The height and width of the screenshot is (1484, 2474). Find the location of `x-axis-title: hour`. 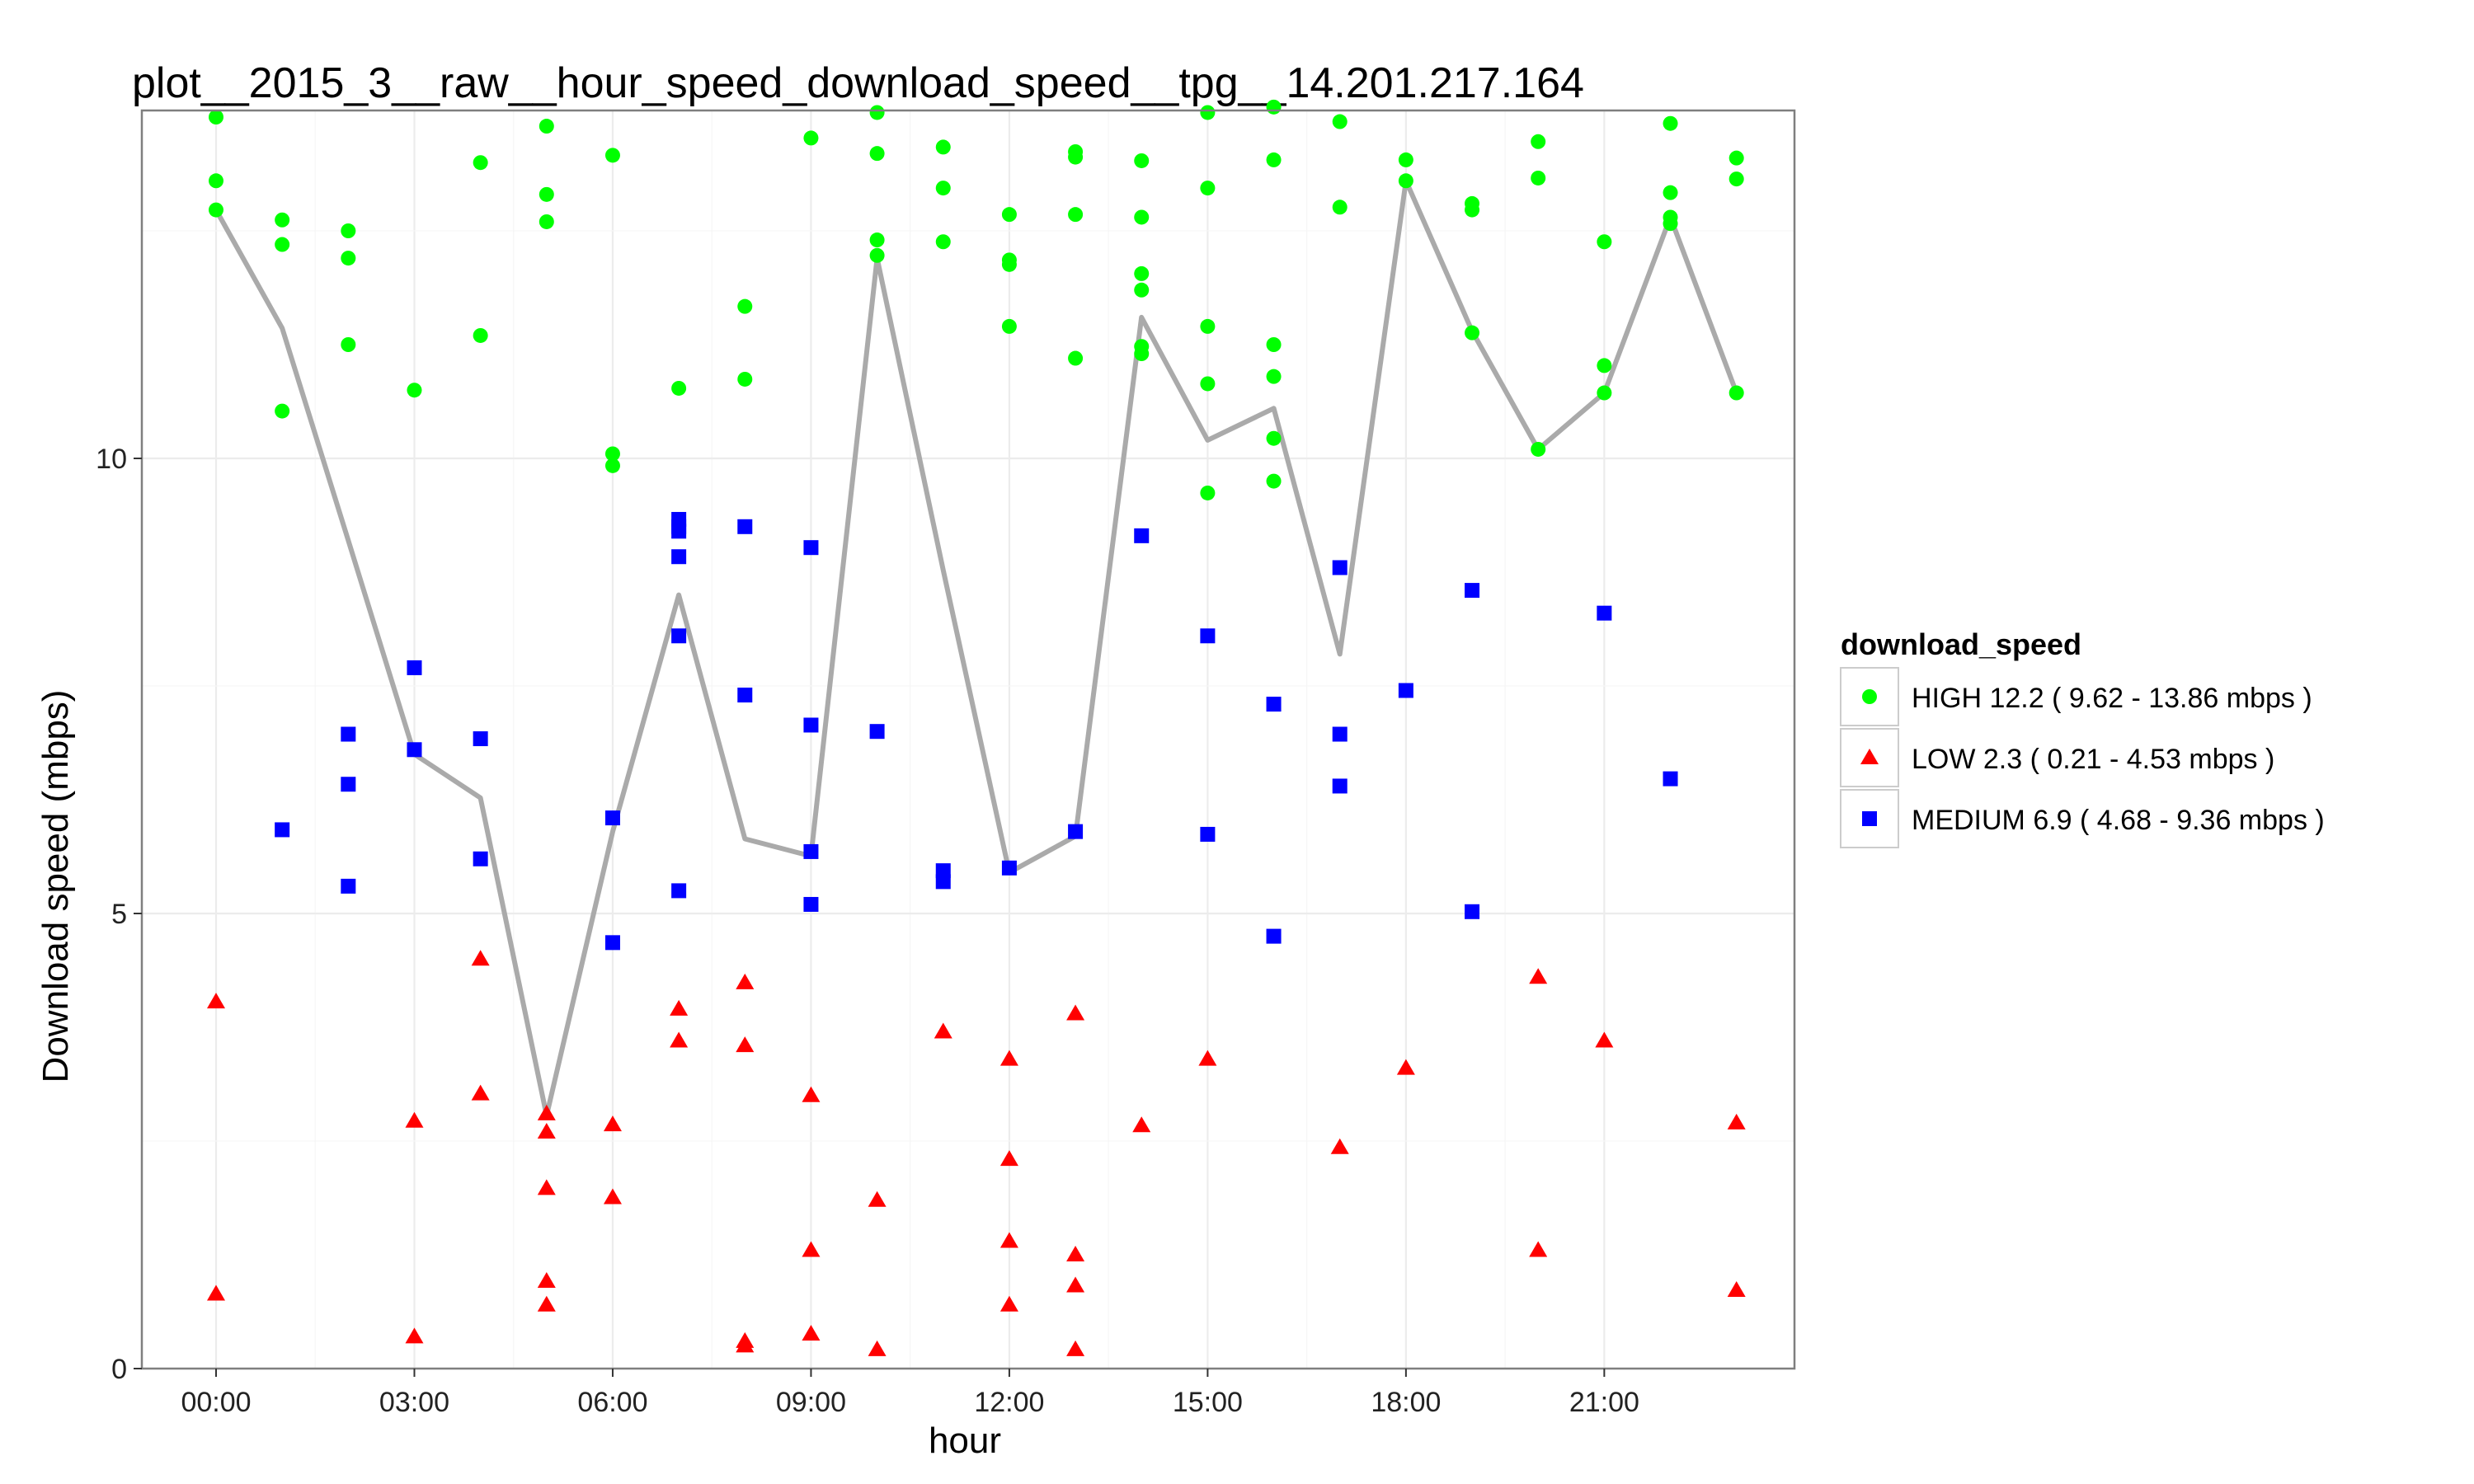

x-axis-title: hour is located at coordinates (965, 1441).